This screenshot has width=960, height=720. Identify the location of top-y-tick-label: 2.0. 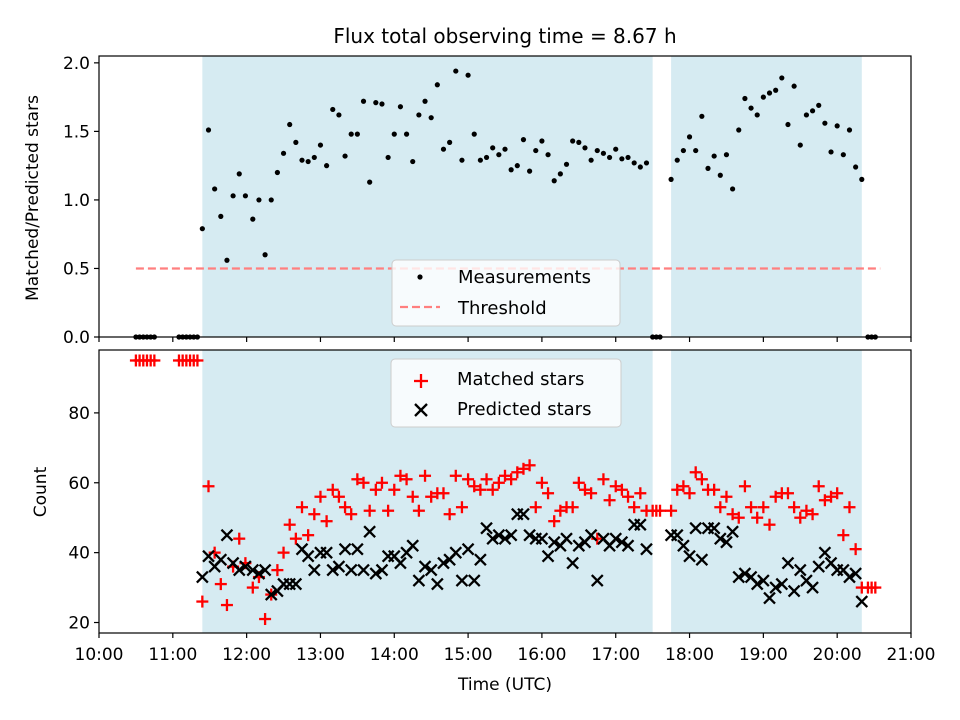
(76, 64).